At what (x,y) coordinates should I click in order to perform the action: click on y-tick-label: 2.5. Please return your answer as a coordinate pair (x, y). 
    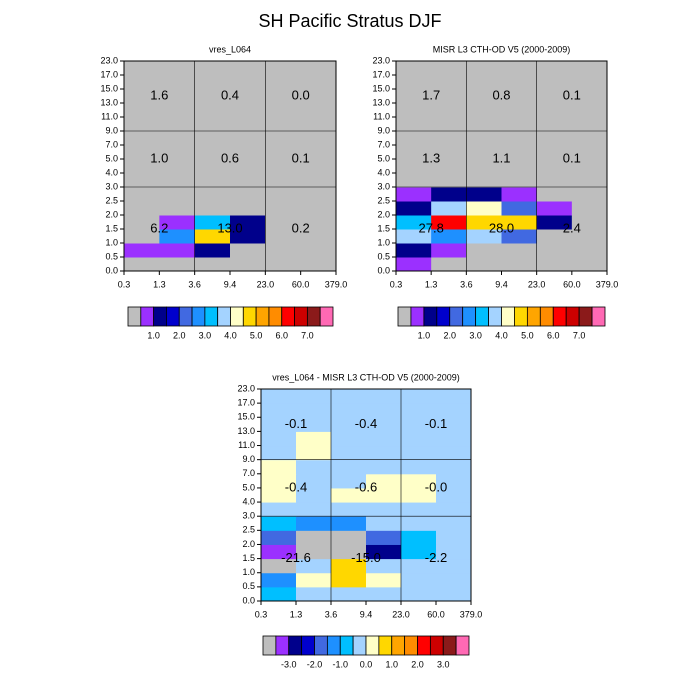
    Looking at the image, I should click on (383, 200).